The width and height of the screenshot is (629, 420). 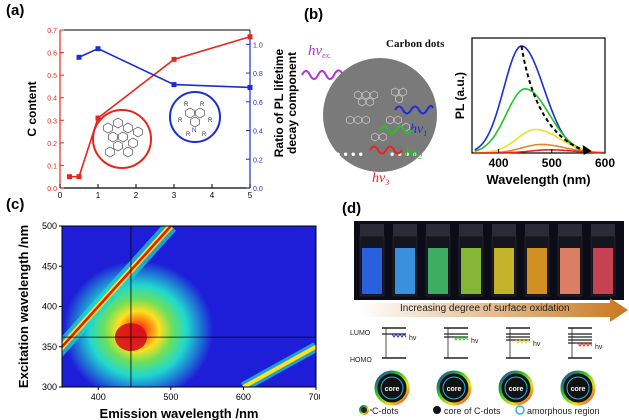 What do you see at coordinates (314, 14) in the screenshot?
I see `panel-label-b: (b)` at bounding box center [314, 14].